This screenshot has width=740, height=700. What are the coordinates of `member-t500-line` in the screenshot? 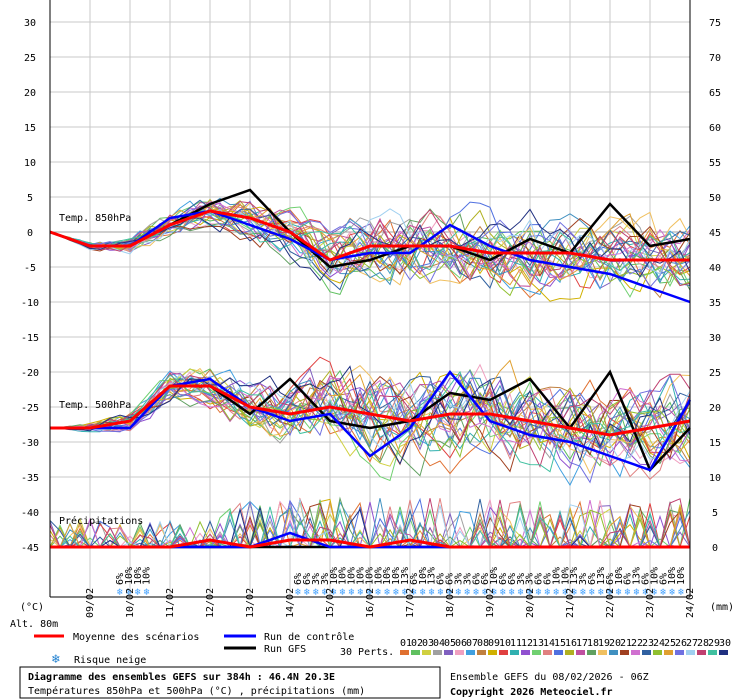 It's located at (370, 421).